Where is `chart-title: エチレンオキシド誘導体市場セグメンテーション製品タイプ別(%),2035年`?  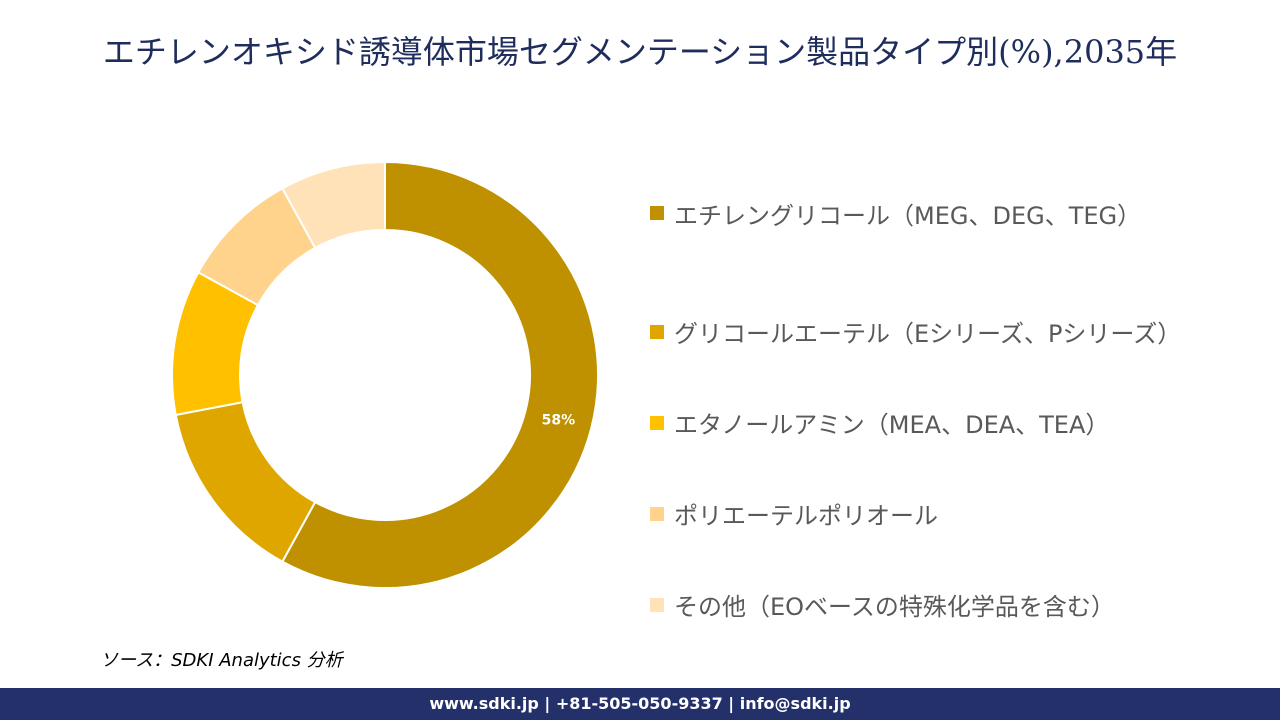 chart-title: エチレンオキシド誘導体市場セグメンテーション製品タイプ別(%),2035年 is located at coordinates (640, 52).